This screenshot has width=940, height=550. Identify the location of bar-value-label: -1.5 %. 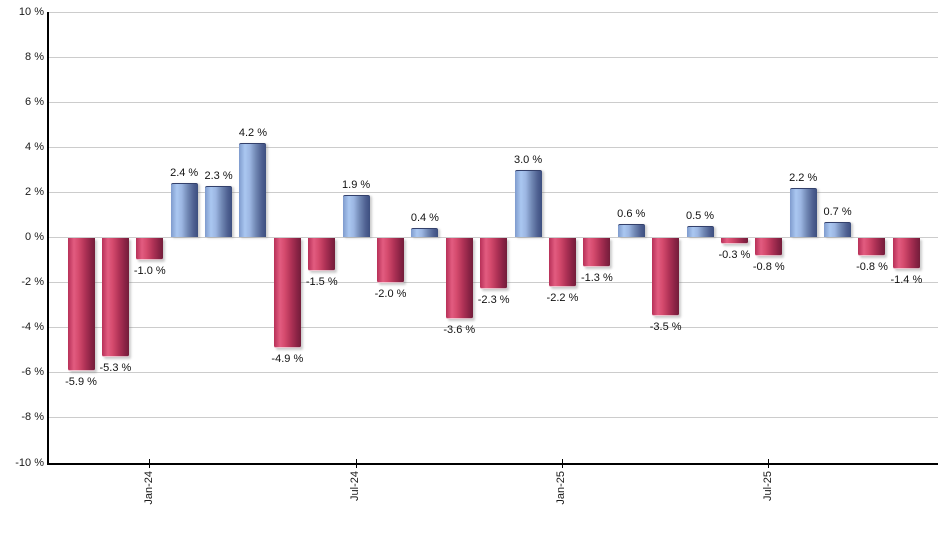
(321, 282).